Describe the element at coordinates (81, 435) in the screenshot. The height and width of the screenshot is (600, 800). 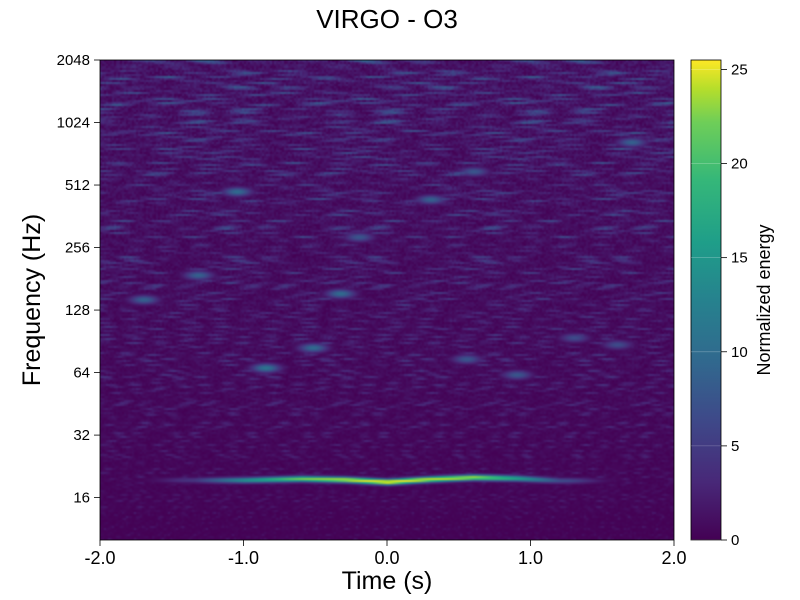
I see `y-tick-label: 32` at that location.